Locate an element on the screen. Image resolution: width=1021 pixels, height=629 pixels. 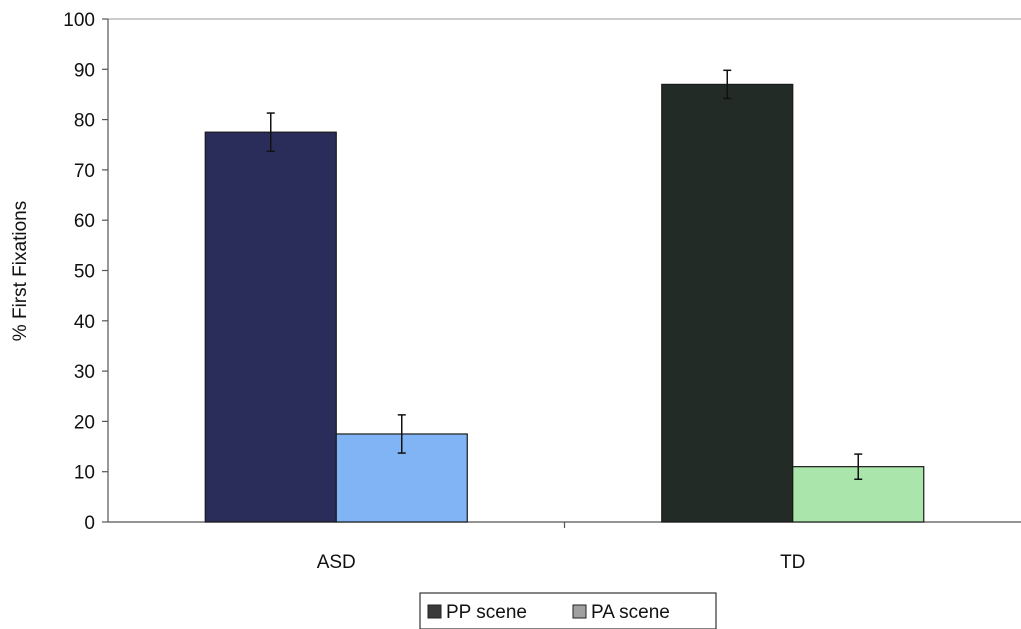
y-tick-label: 20 is located at coordinates (84, 422).